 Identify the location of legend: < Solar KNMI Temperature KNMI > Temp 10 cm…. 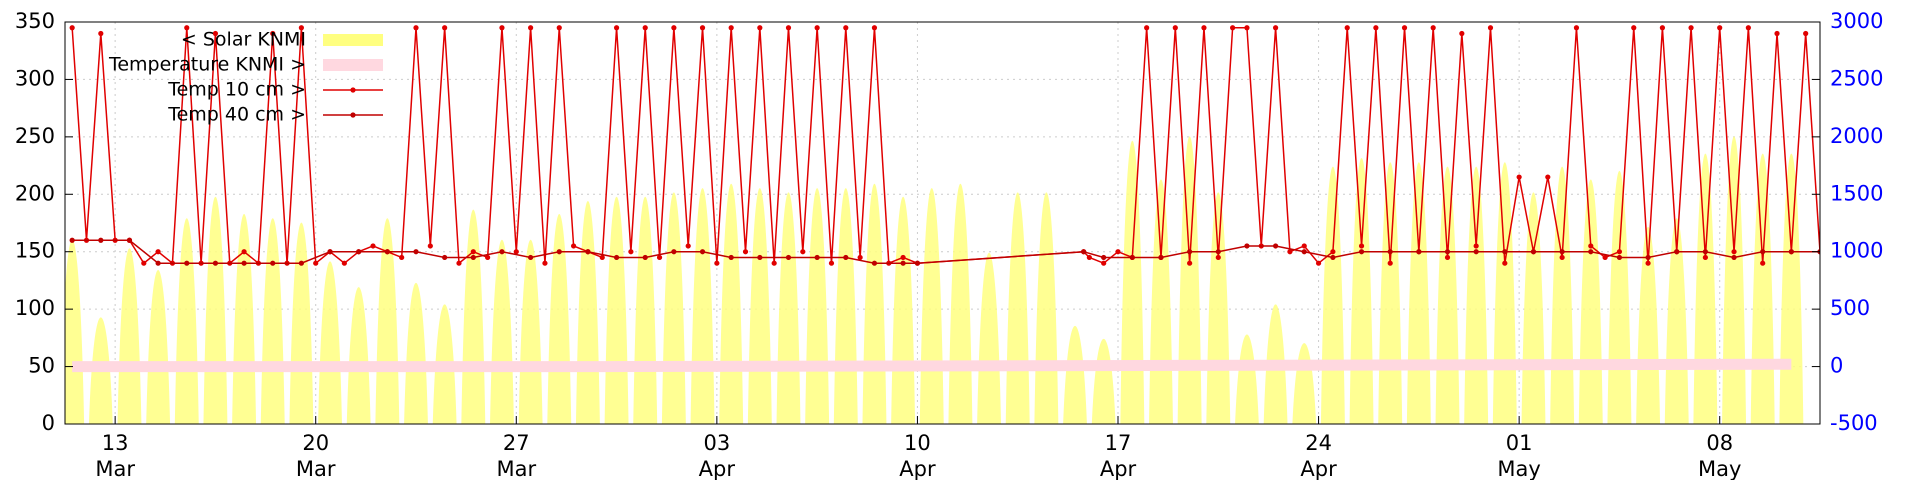
(245, 77).